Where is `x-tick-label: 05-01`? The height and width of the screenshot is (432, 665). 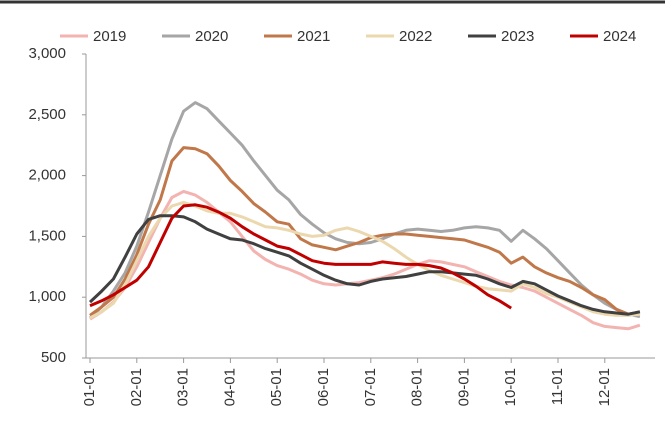 x-tick-label: 05-01 is located at coordinates (276, 387).